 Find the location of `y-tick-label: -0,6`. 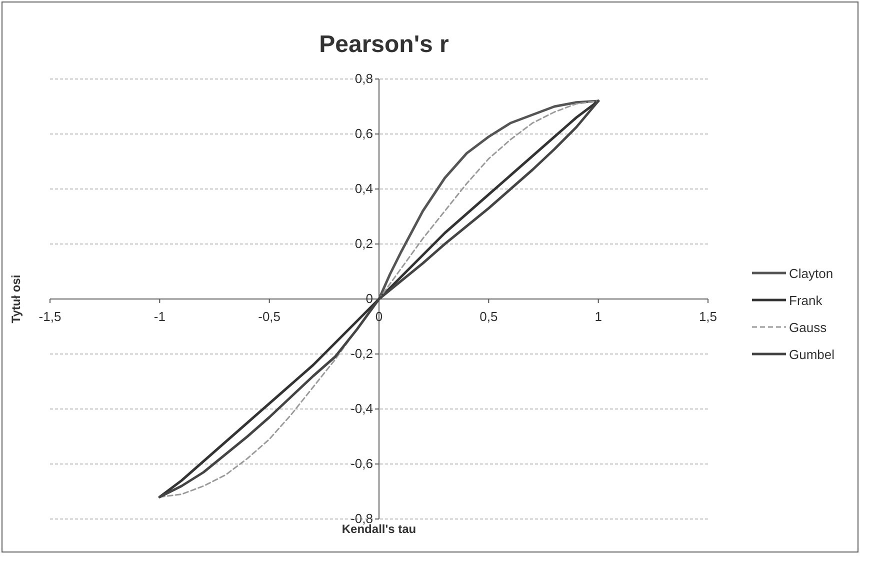

y-tick-label: -0,6 is located at coordinates (361, 463).